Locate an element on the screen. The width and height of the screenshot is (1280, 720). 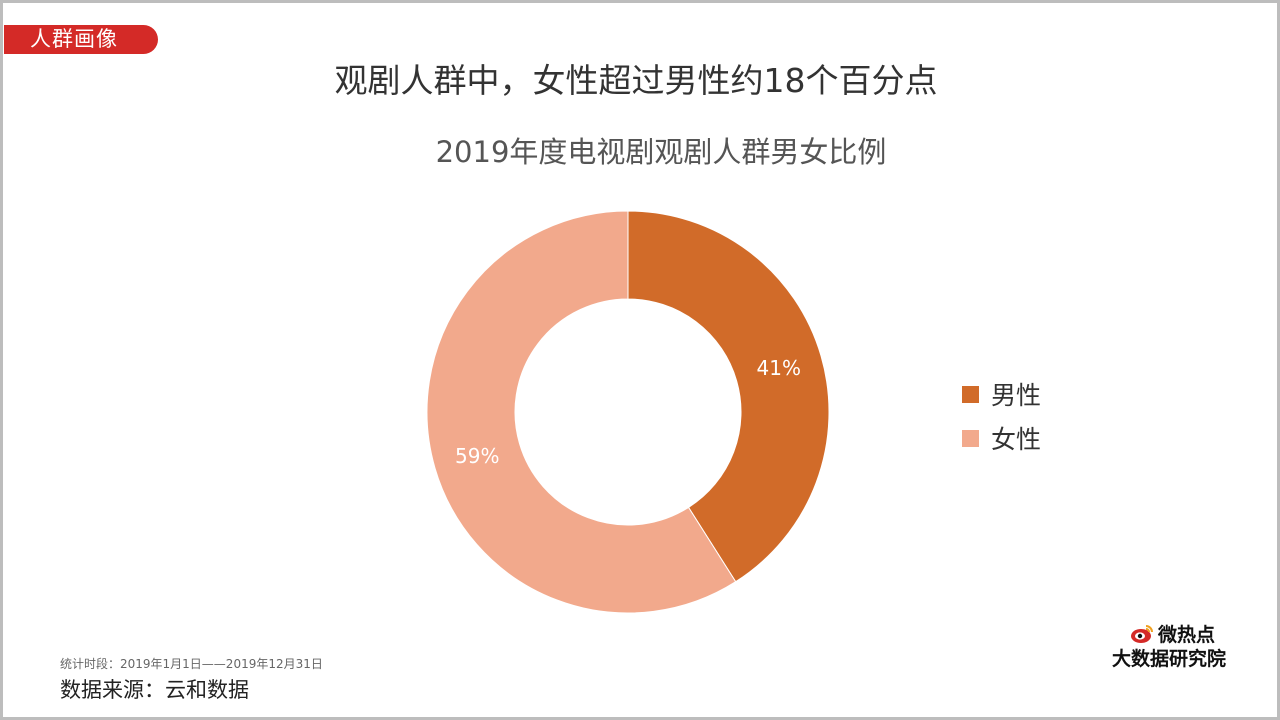
legend-label-male: 男性 is located at coordinates (1016, 395).